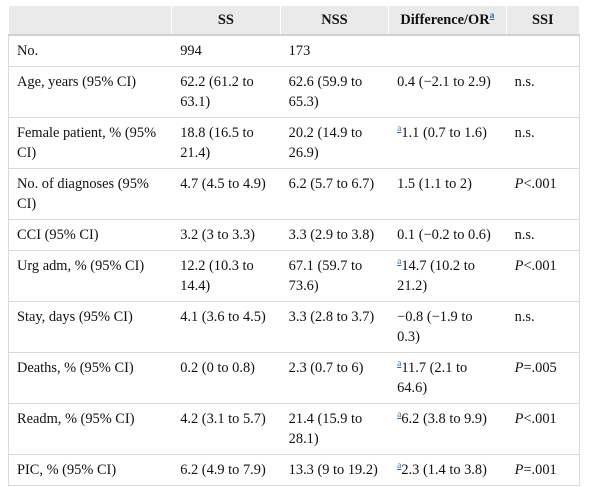  I want to click on nss-value: 6.2 (5.7 to 6.7), so click(334, 194).